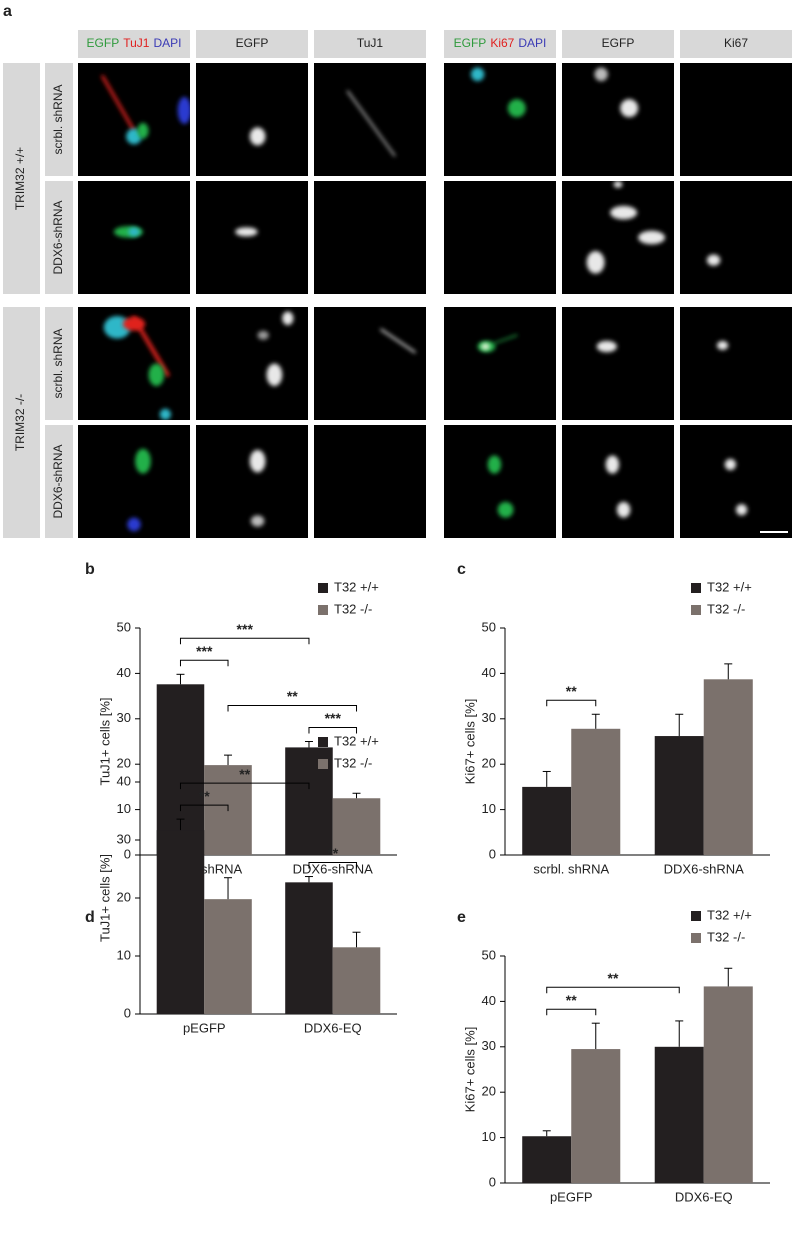 This screenshot has width=794, height=1241. Describe the element at coordinates (500, 43) in the screenshot. I see `merge-header: EGFP Ki67 DAPI` at that location.